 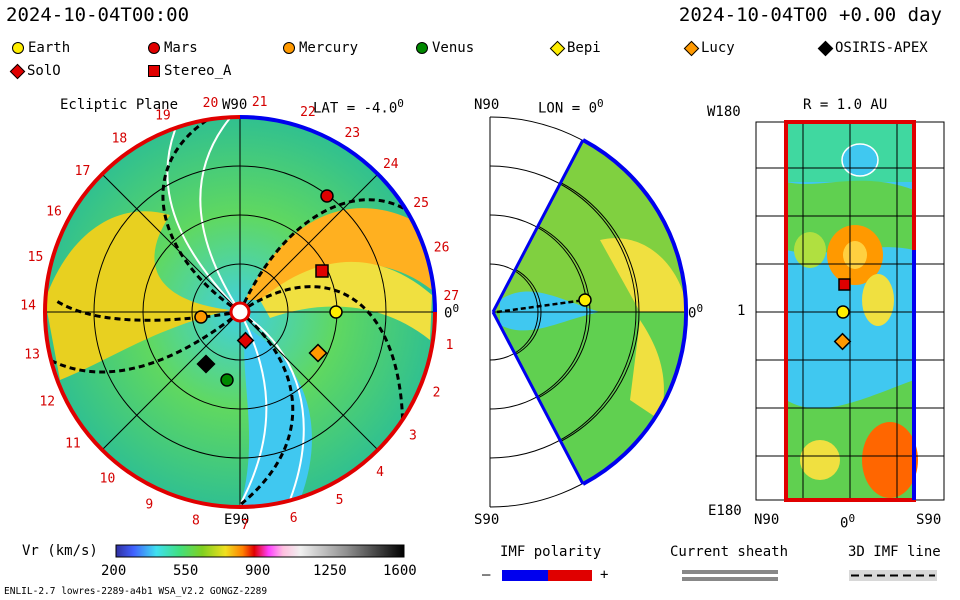 I want to click on legend-mars: Mars, so click(x=173, y=48).